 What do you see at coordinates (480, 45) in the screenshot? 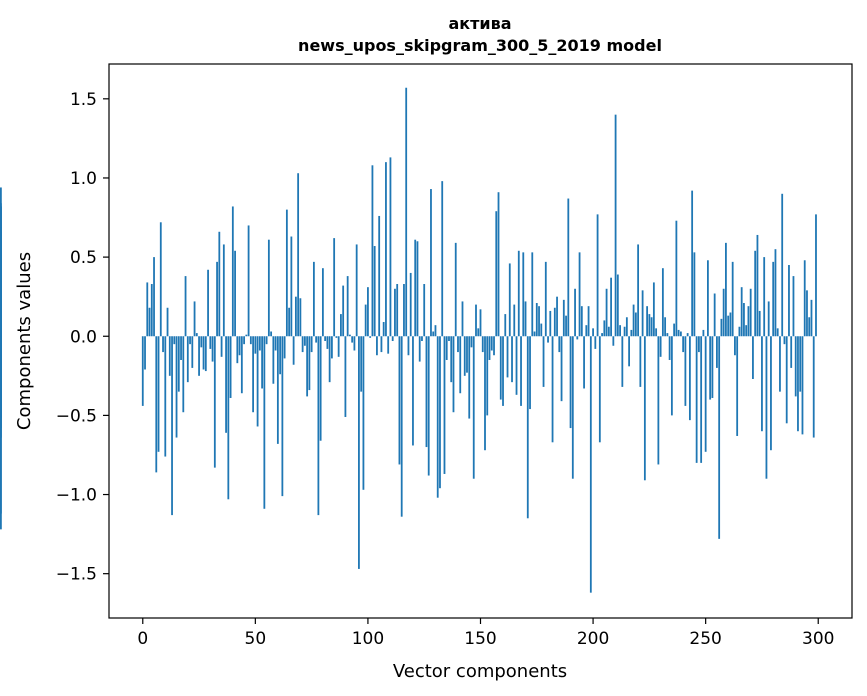
I see `chart-subtitle: news_upos_skipgram_300_5_2019 model` at bounding box center [480, 45].